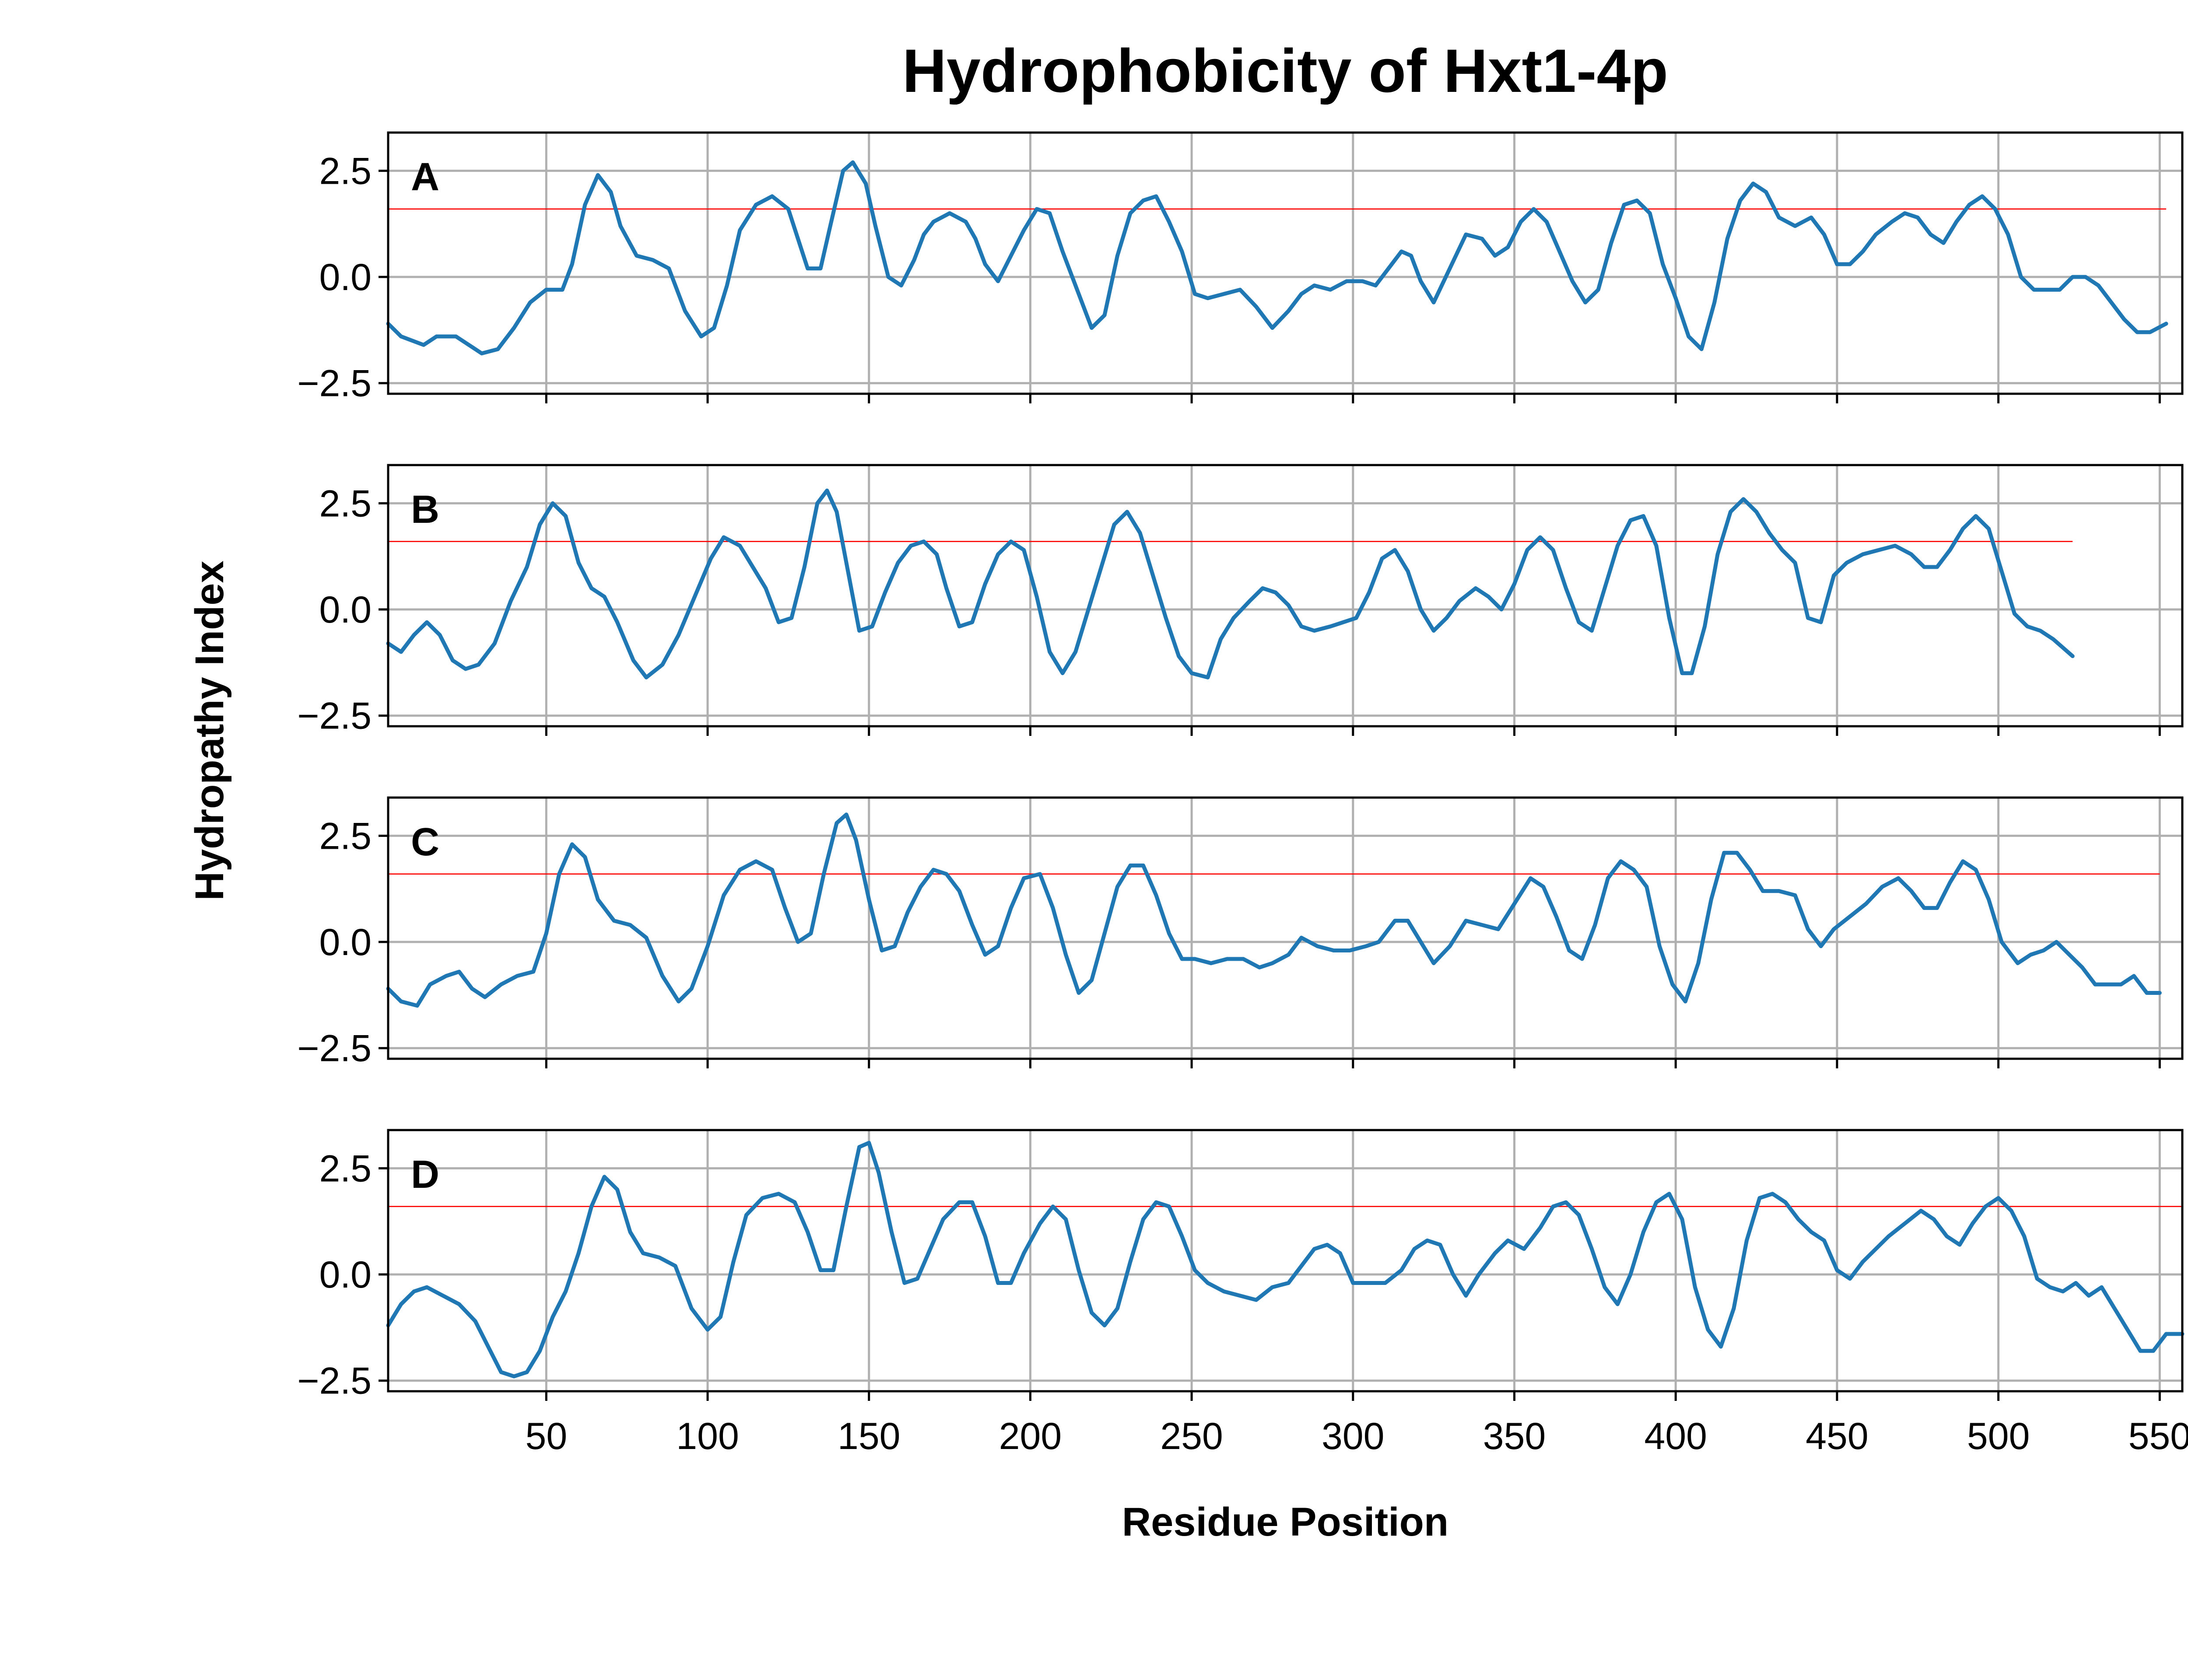 The height and width of the screenshot is (1680, 2188). Describe the element at coordinates (1230, 583) in the screenshot. I see `hydropathy-series-b` at that location.